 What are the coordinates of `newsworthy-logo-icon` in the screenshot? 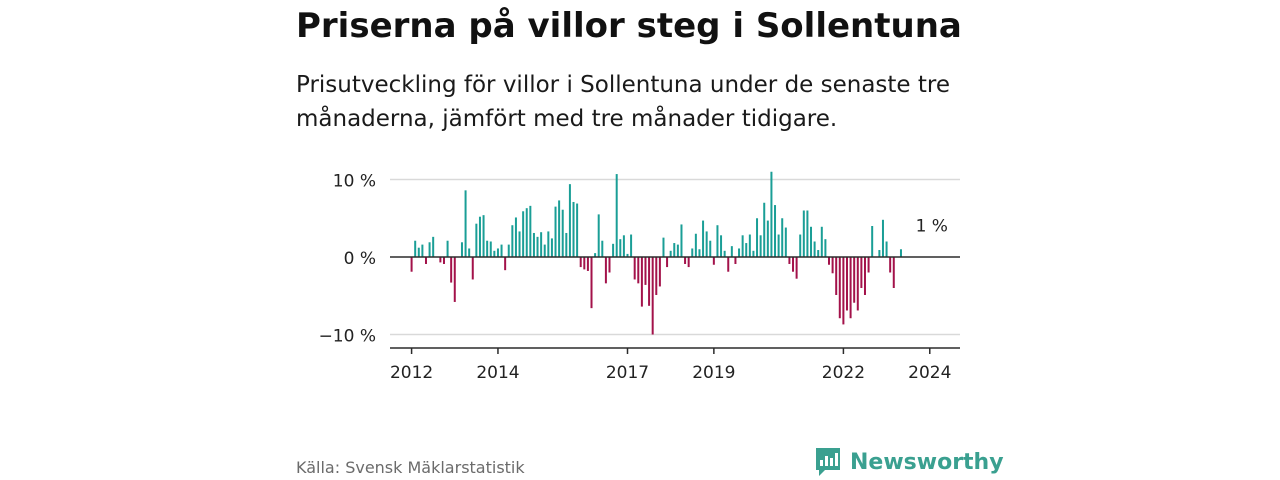 It's located at (828, 462).